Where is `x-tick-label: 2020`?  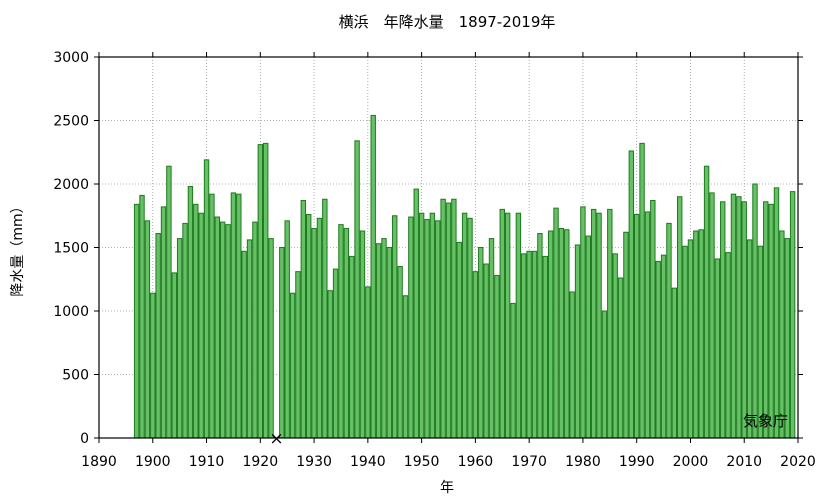 x-tick-label: 2020 is located at coordinates (798, 462).